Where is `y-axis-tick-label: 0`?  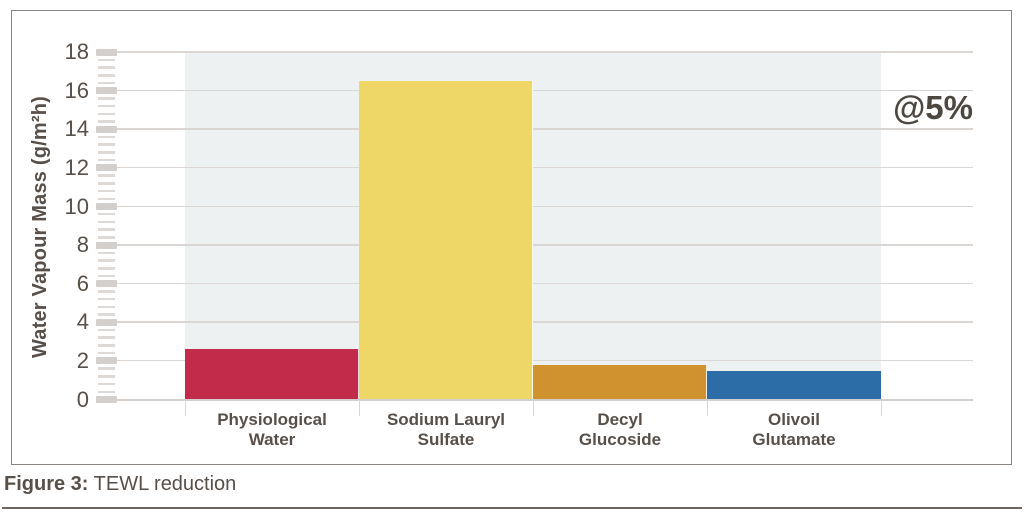
y-axis-tick-label: 0 is located at coordinates (82, 399).